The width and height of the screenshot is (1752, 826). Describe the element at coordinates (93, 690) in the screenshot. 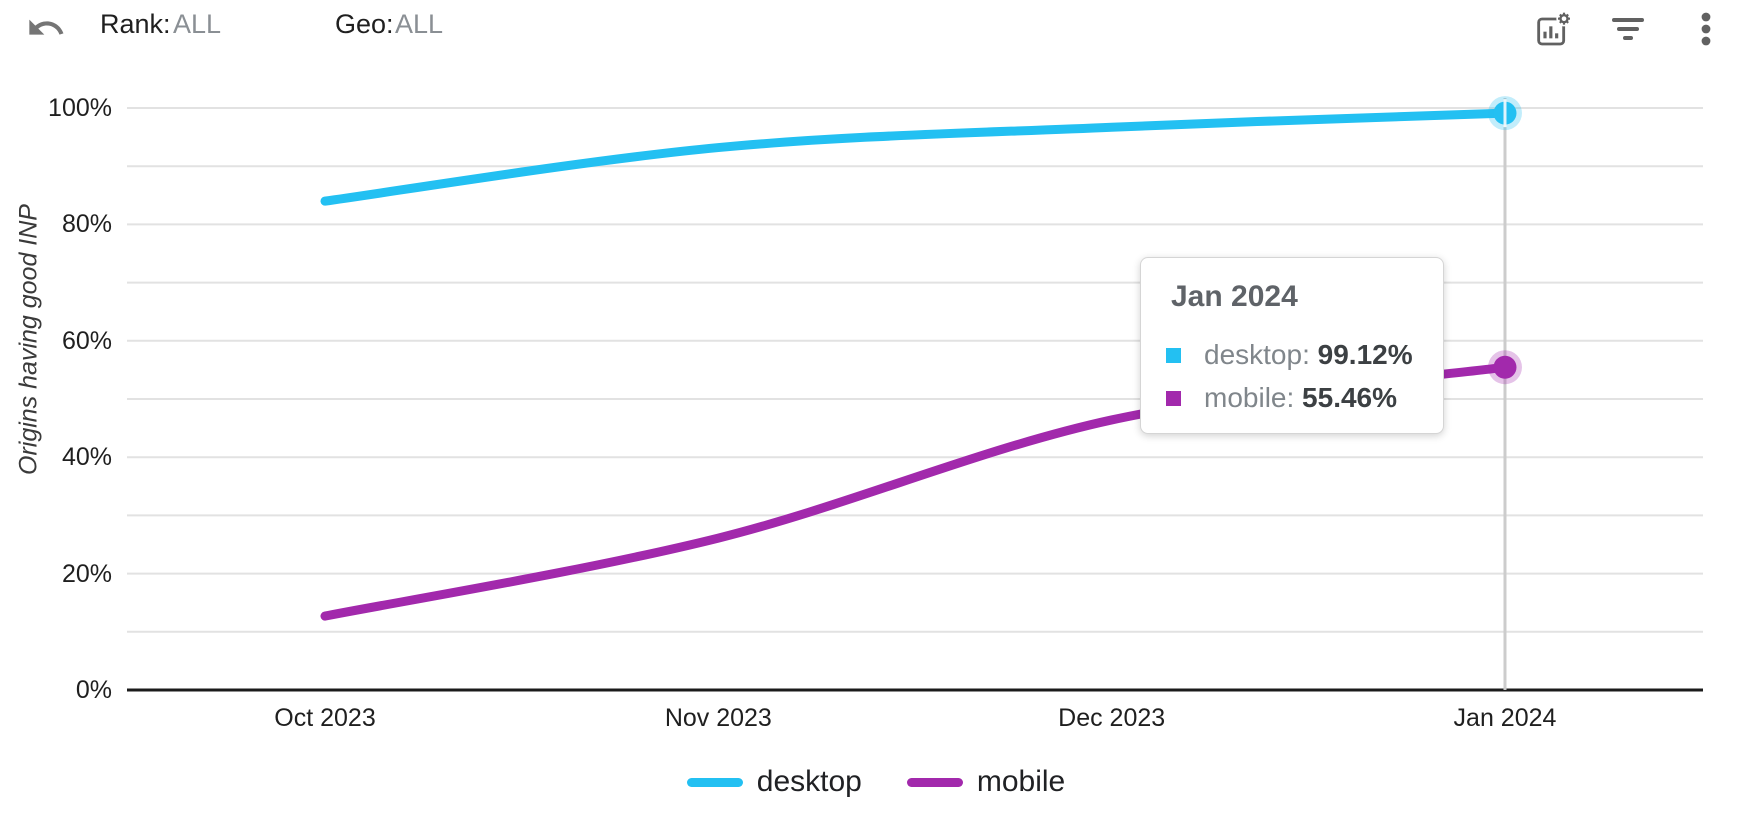

I see `y-tick-label: 0%` at that location.